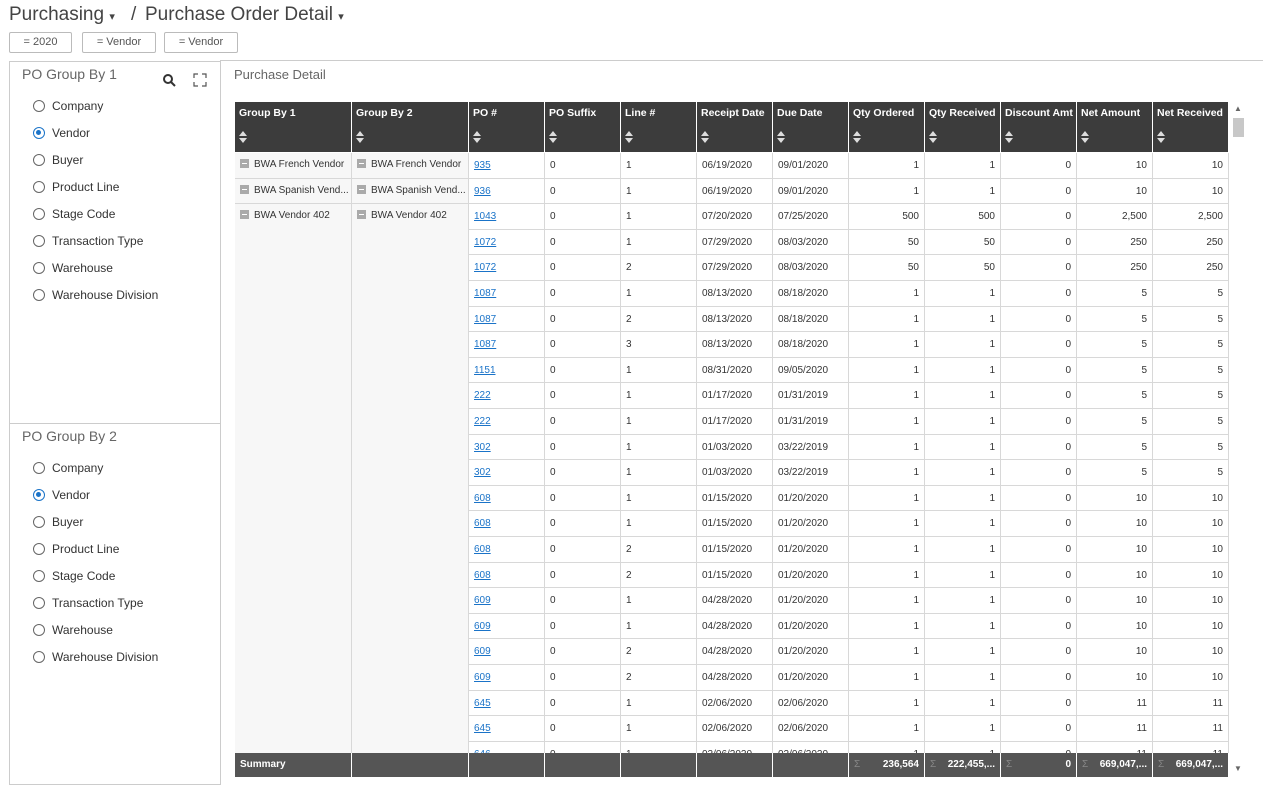  I want to click on column-header: Net Amount, so click(1115, 127).